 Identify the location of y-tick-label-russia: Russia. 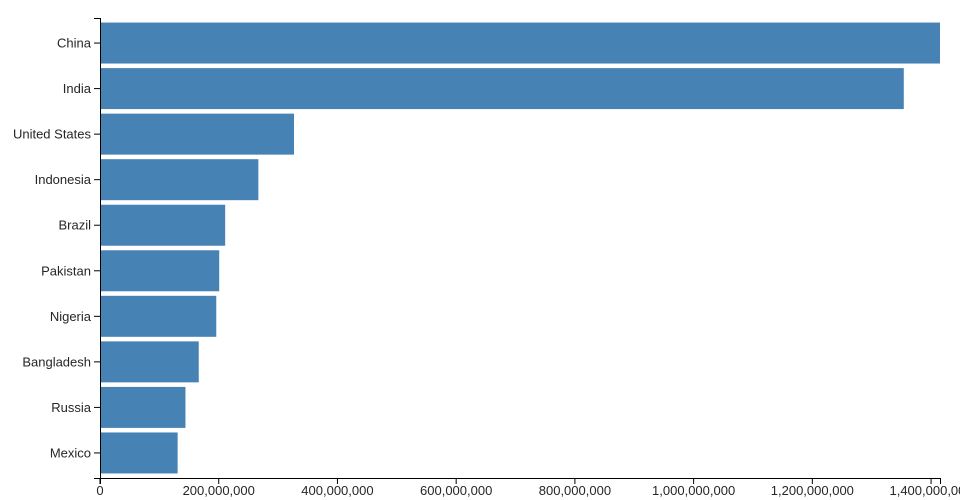
(71, 407).